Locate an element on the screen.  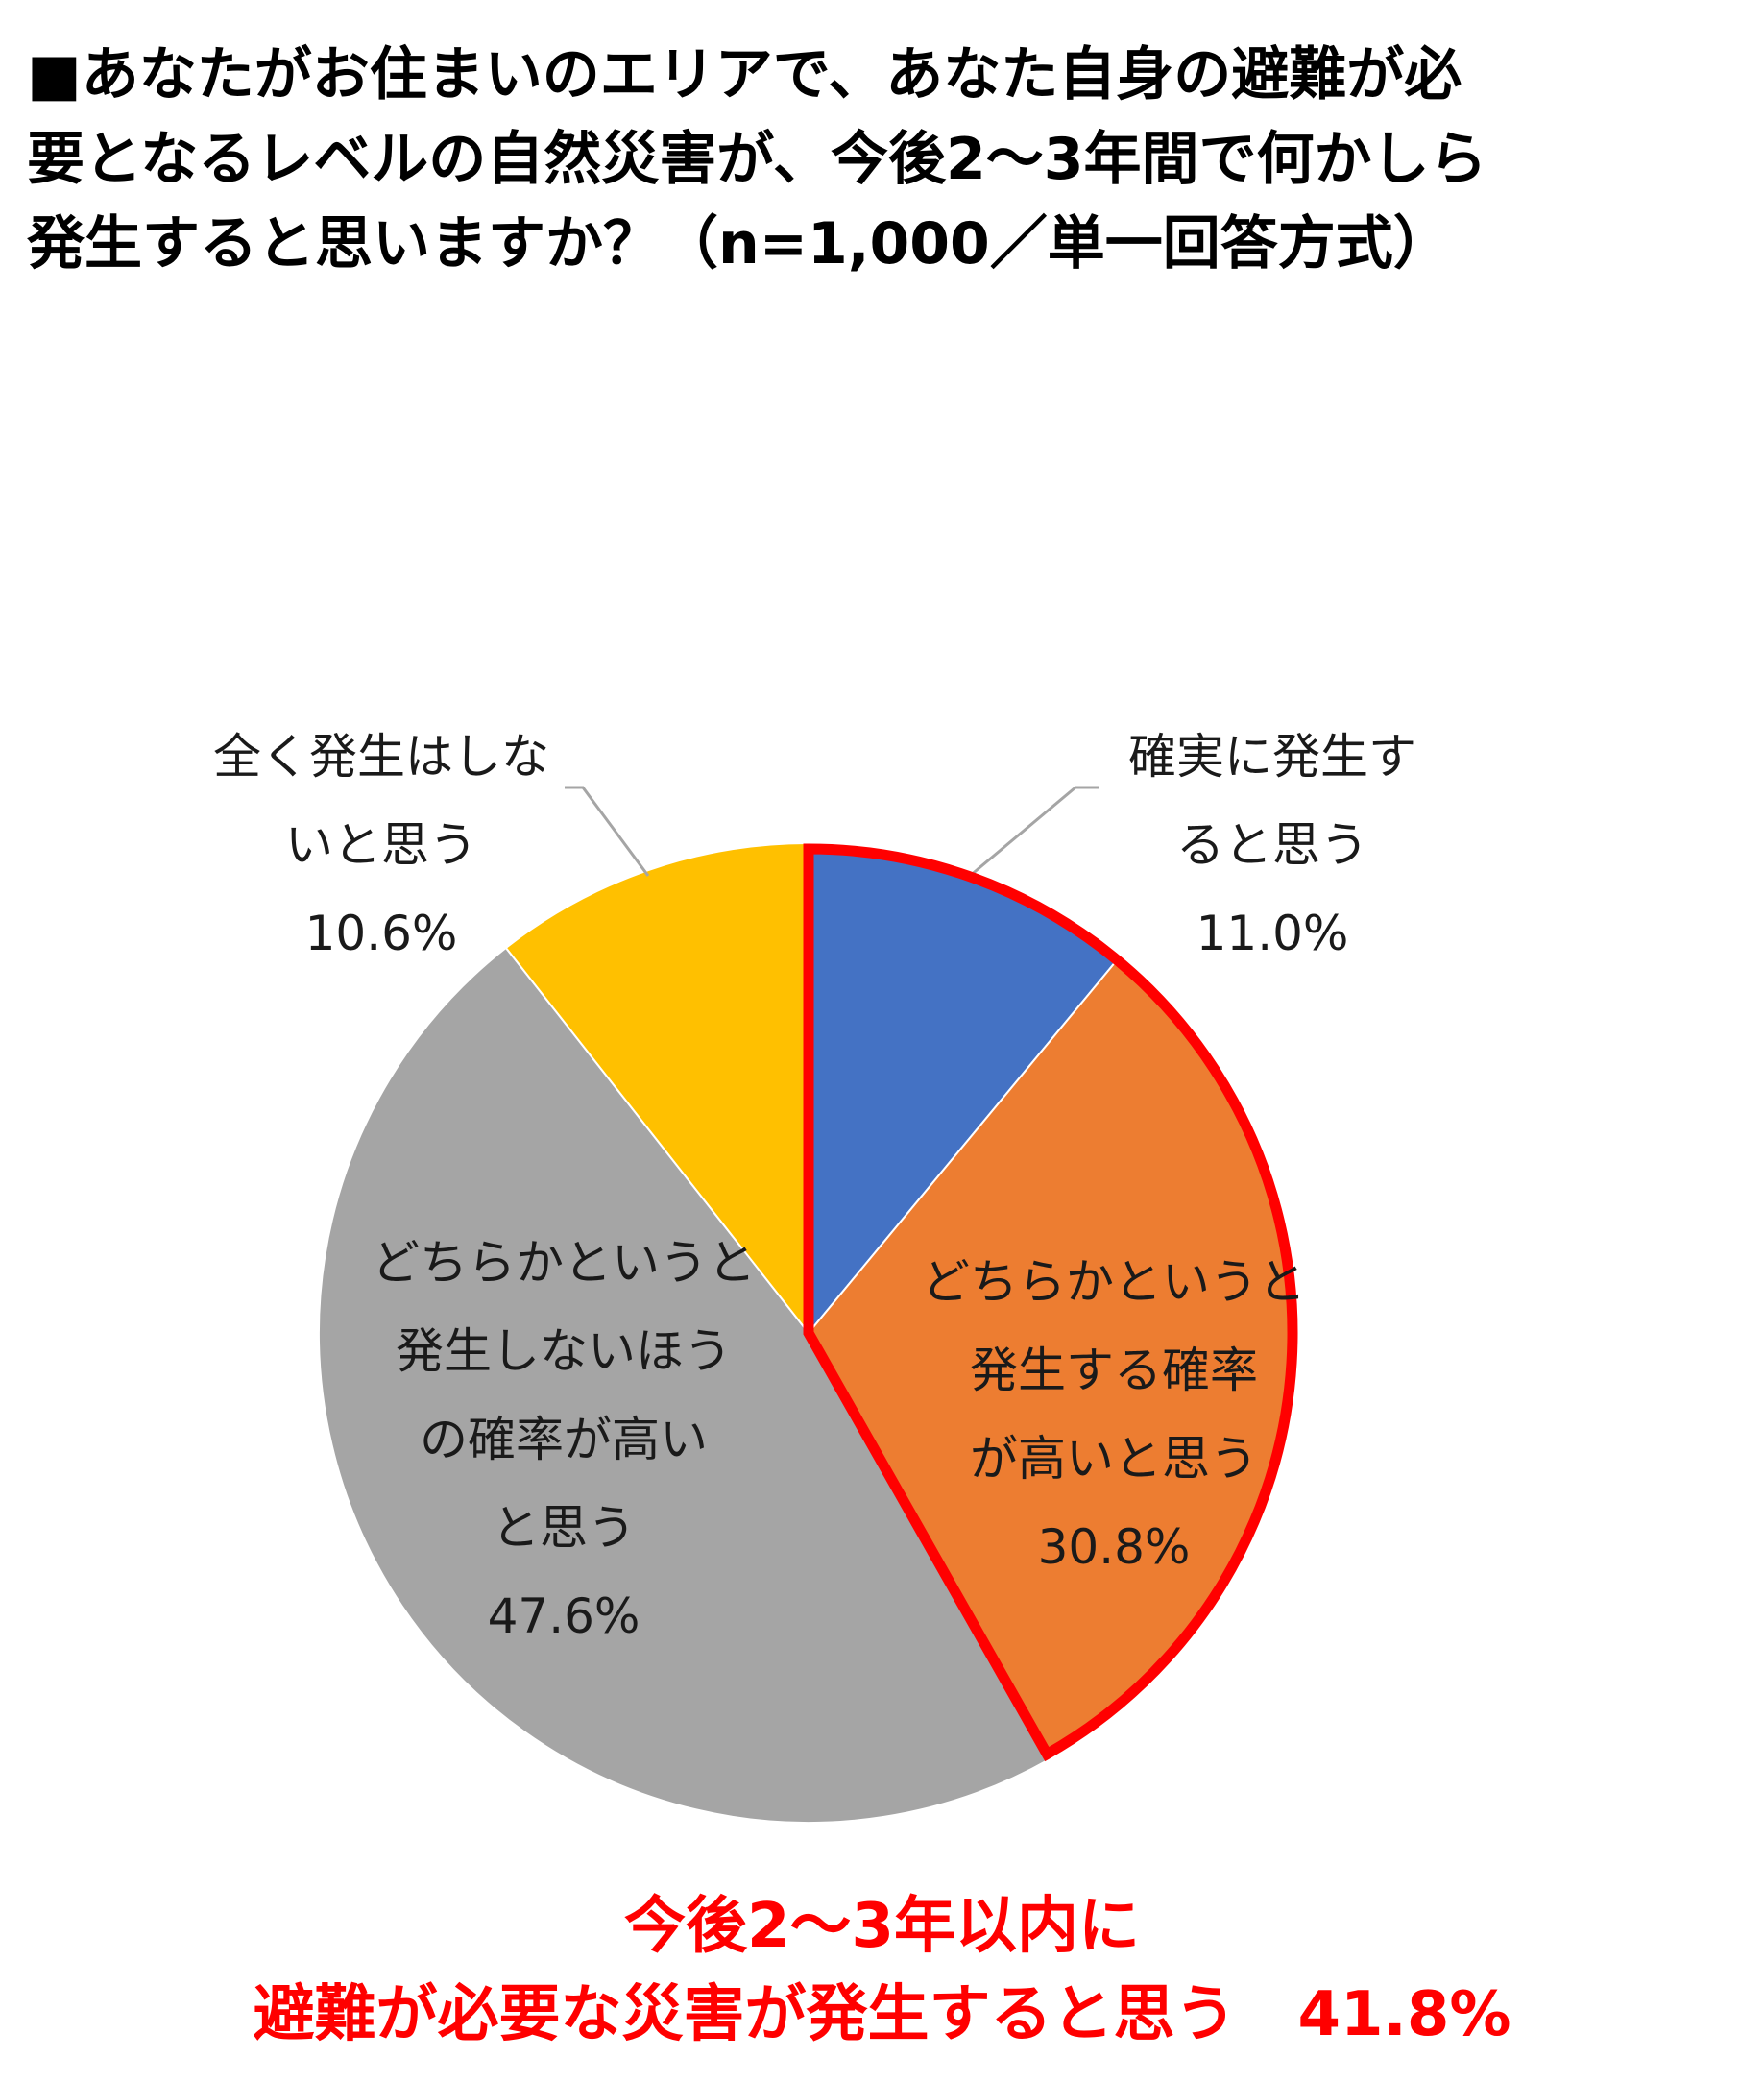
slice-category-label-1: 確実に発生す is located at coordinates (1272, 757).